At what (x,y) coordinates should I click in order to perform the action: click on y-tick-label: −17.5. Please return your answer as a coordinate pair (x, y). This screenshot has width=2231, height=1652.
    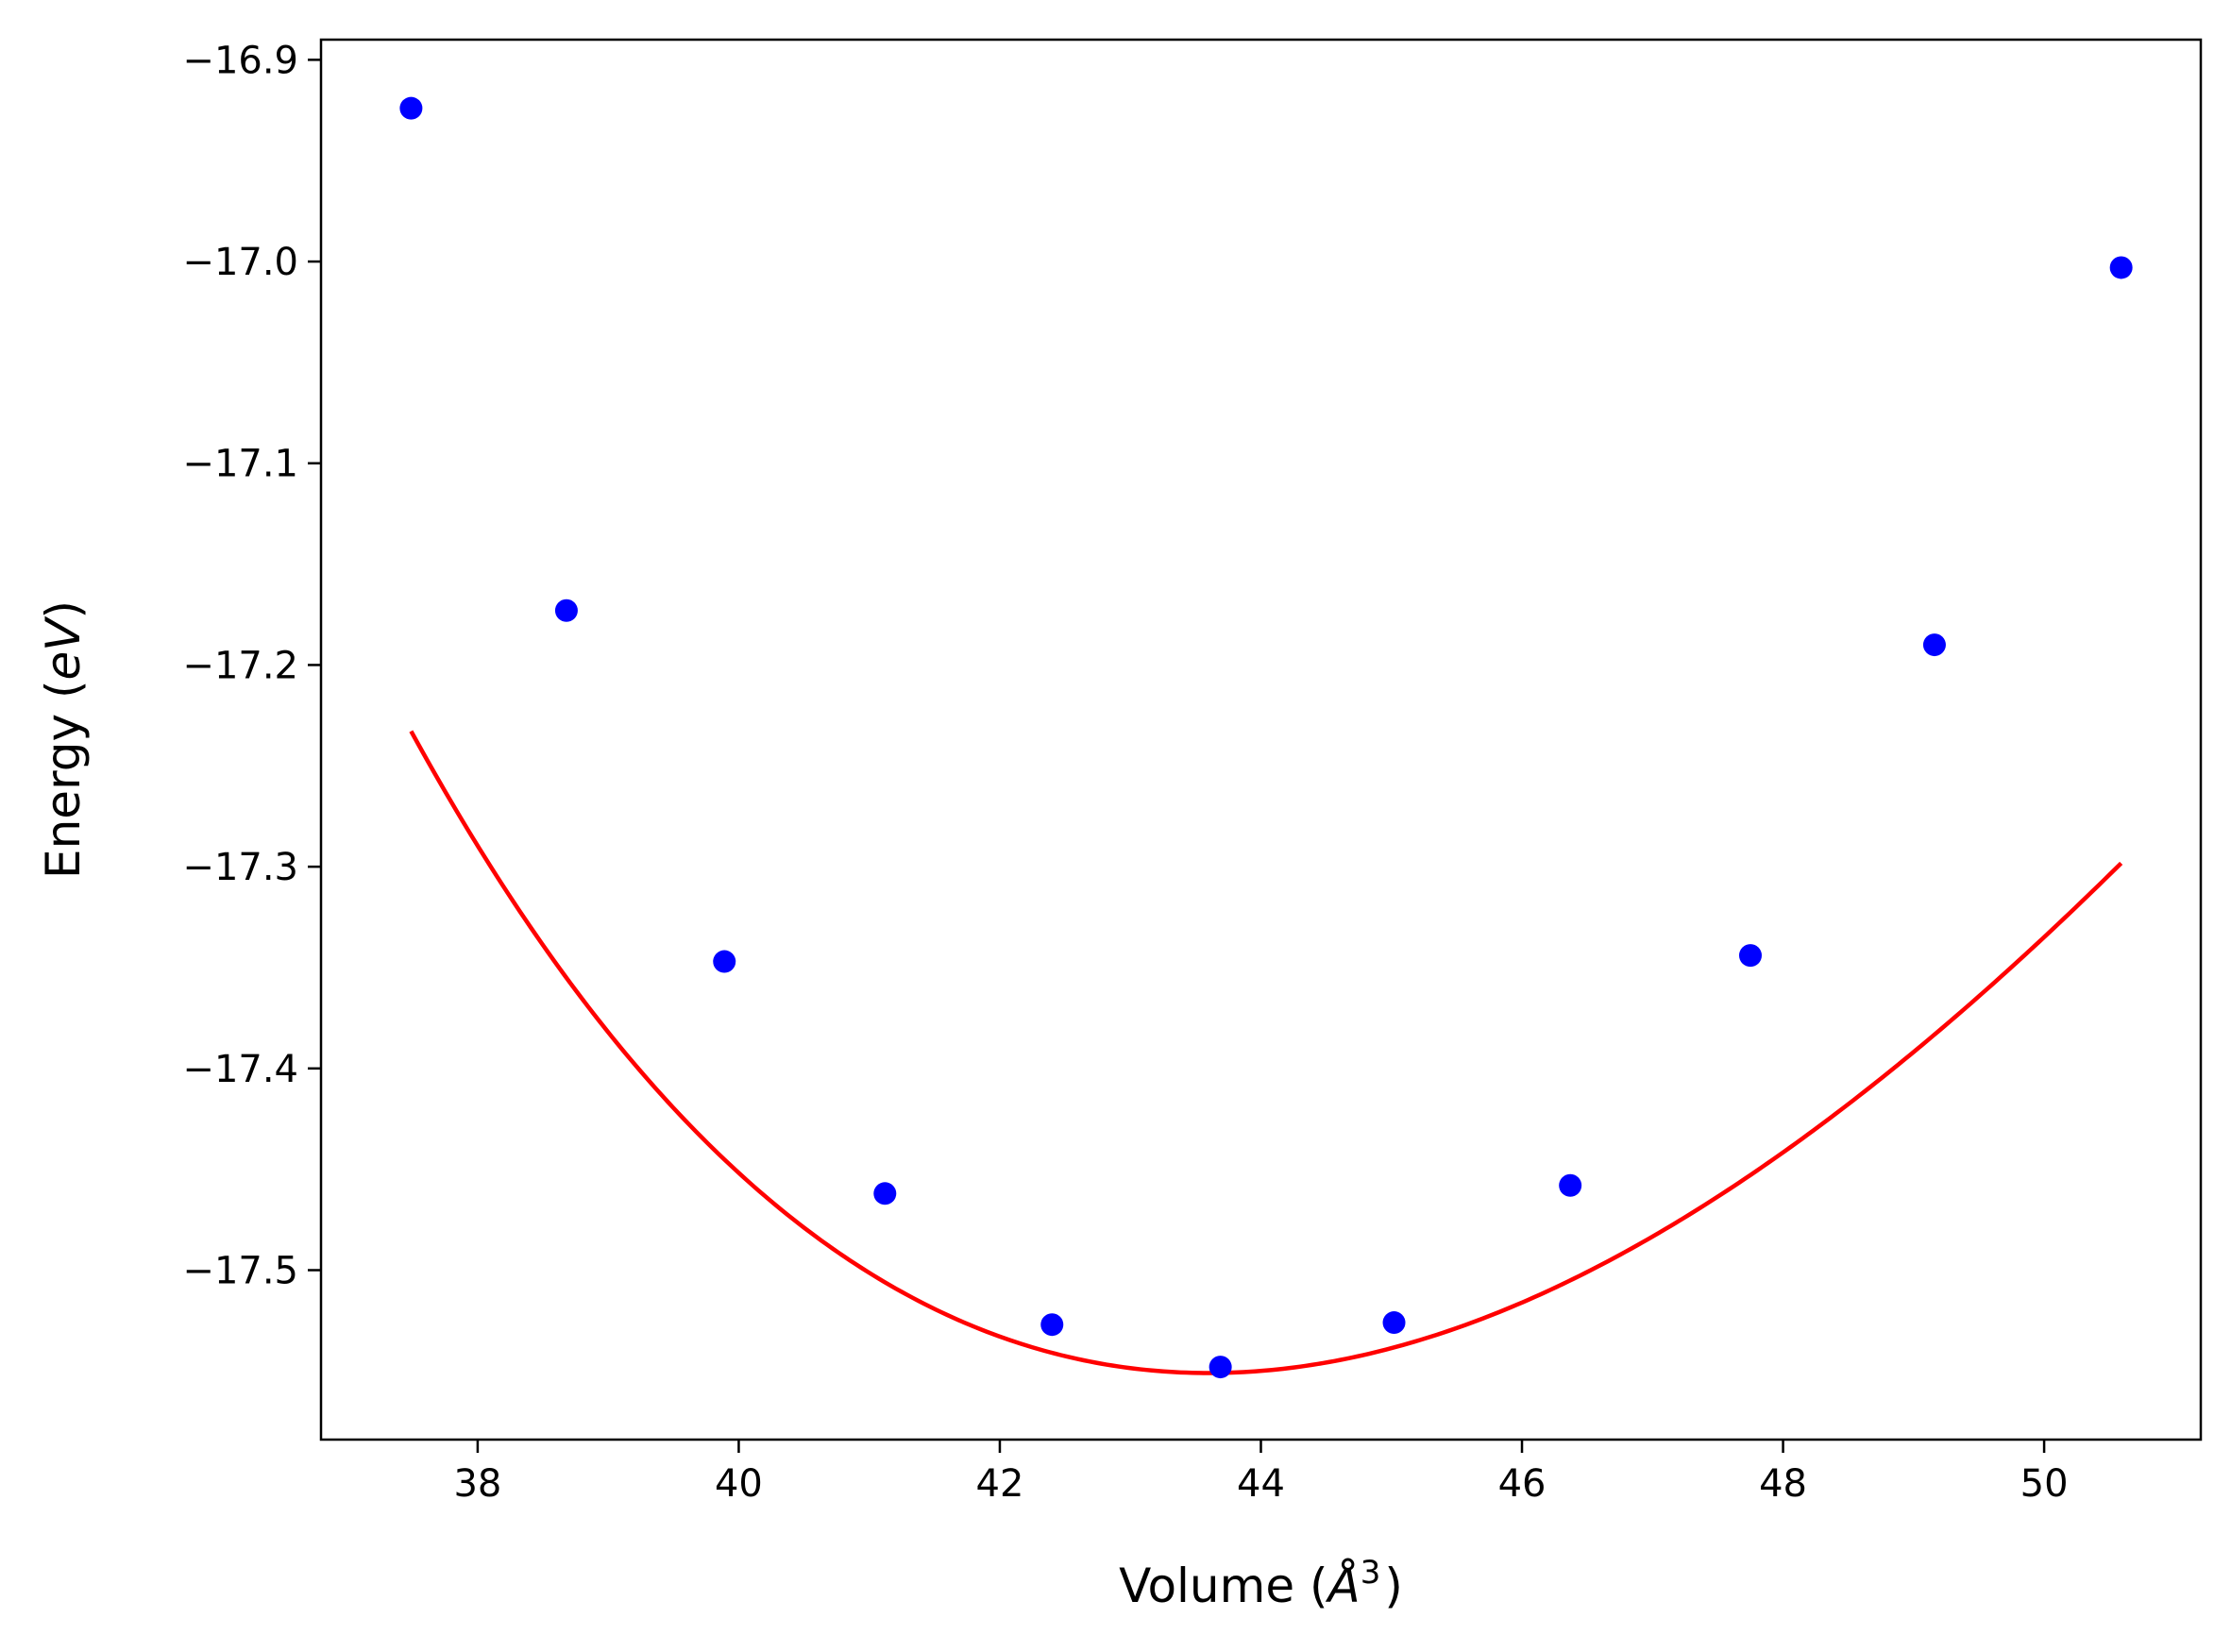
    Looking at the image, I should click on (240, 1271).